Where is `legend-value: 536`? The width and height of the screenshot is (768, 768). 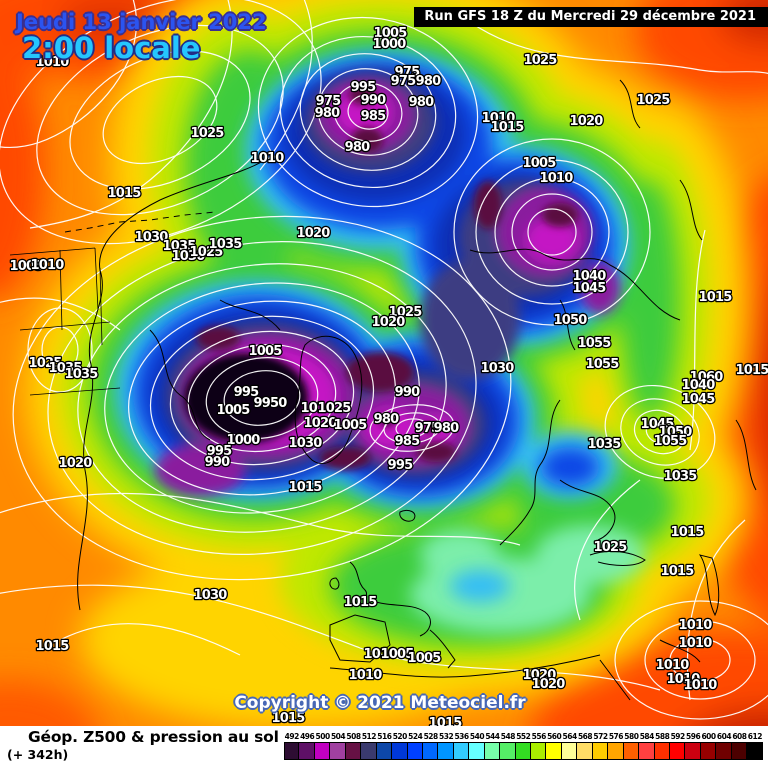 legend-value: 536 is located at coordinates (461, 736).